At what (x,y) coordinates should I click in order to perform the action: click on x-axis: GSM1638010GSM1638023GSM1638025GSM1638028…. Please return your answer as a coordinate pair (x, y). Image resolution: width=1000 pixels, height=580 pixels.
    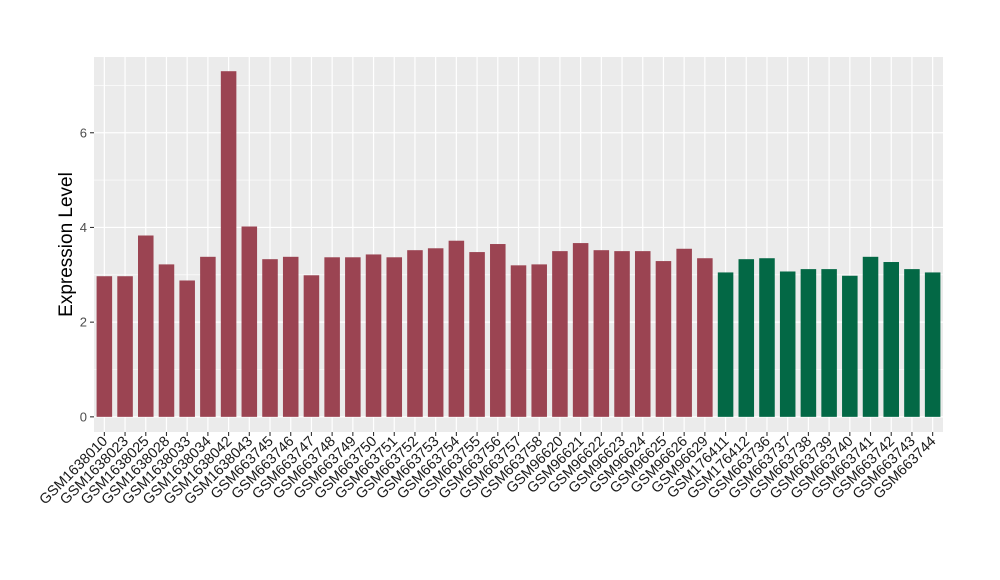
    Looking at the image, I should click on (488, 470).